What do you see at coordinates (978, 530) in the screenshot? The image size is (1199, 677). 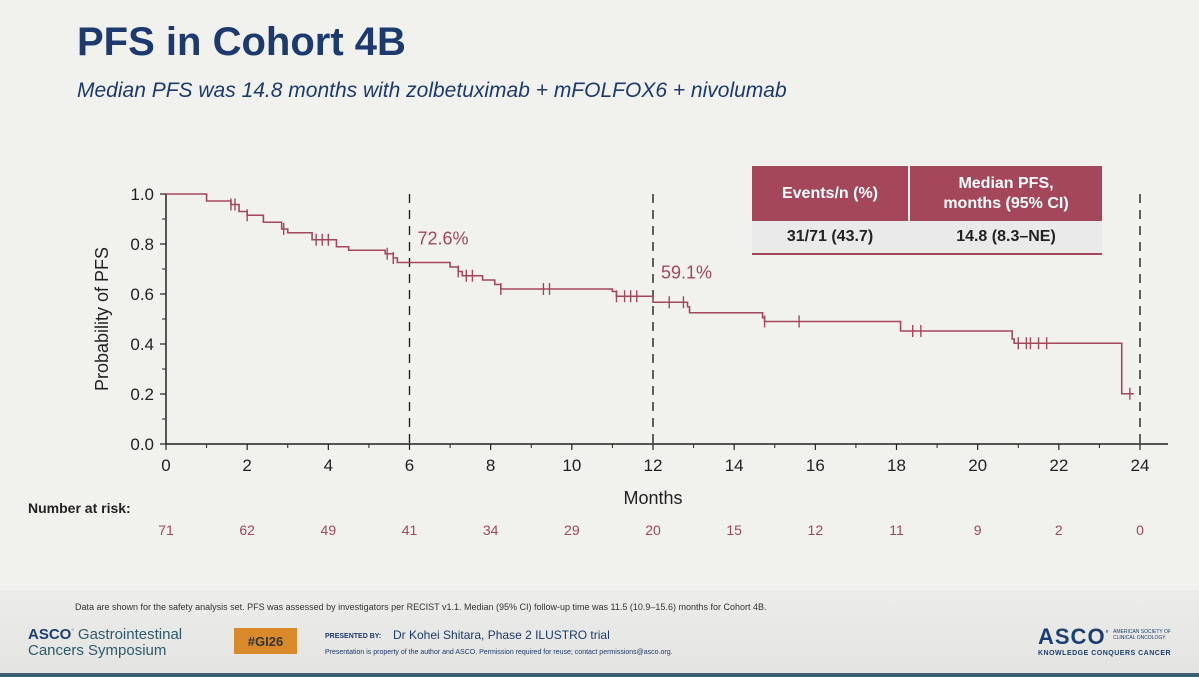 I see `risk-count: 9` at bounding box center [978, 530].